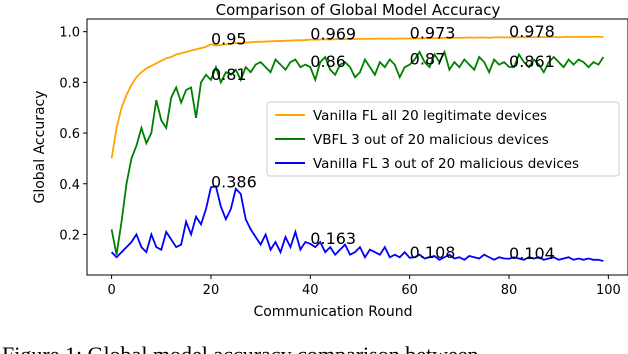 This screenshot has height=354, width=628. Describe the element at coordinates (433, 252) in the screenshot. I see `data-label: 0.108` at that location.